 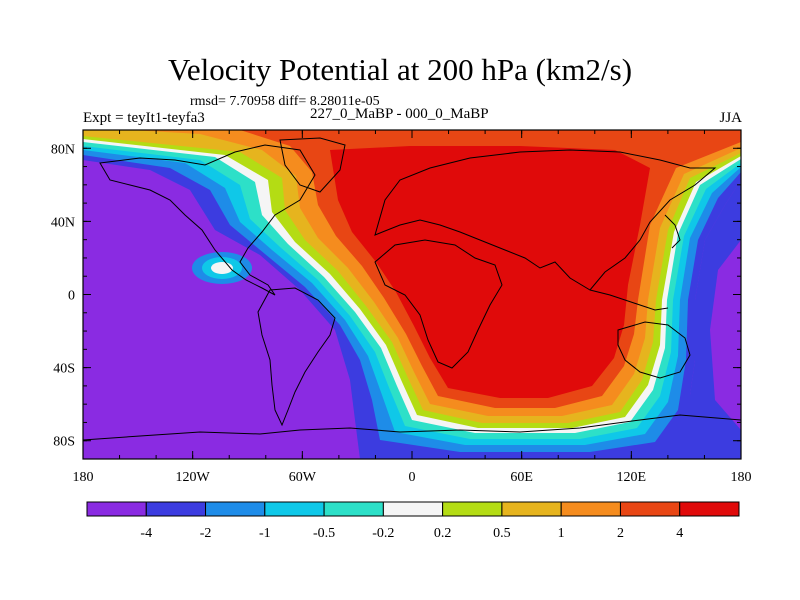 I want to click on lon-label: 0, so click(x=412, y=477).